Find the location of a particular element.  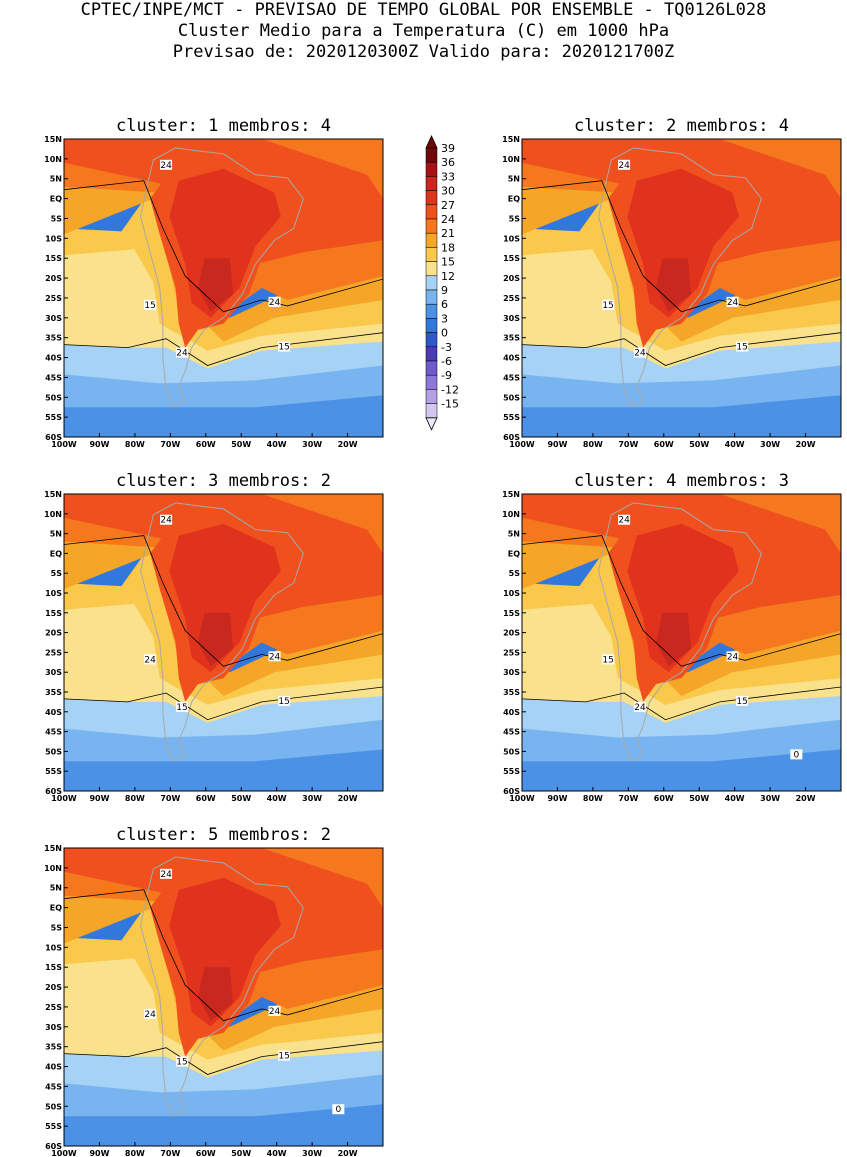

colorbar-label: 3 is located at coordinates (444, 318).